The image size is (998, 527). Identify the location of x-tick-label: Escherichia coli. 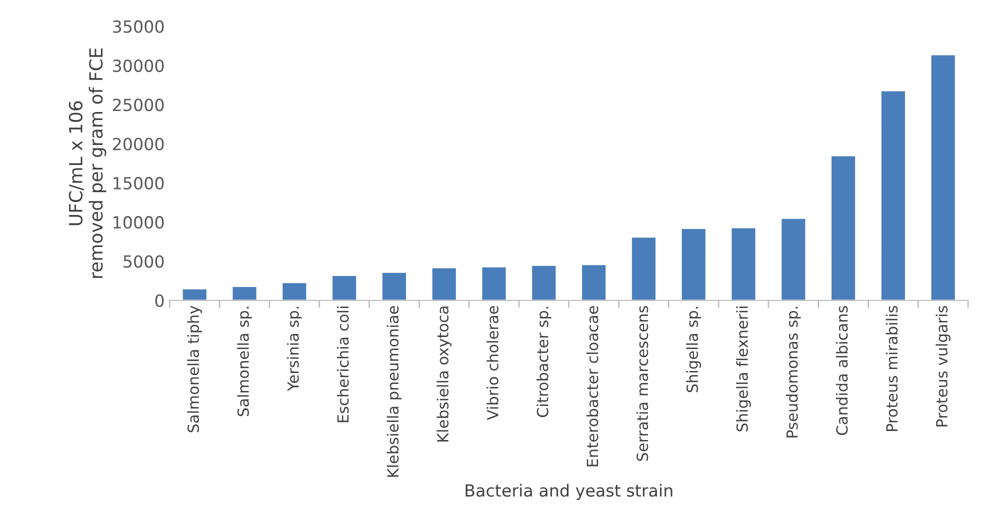
(342, 364).